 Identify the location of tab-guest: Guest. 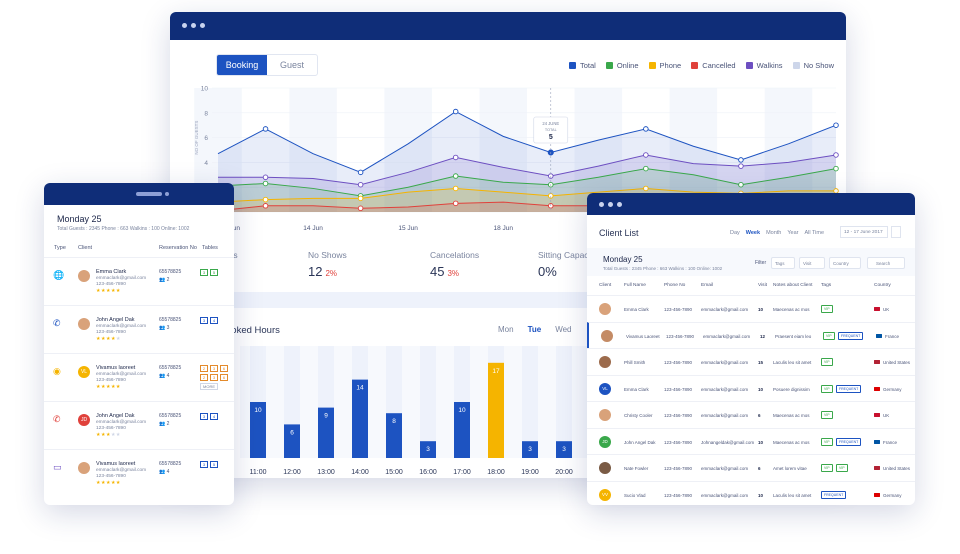
(291, 65).